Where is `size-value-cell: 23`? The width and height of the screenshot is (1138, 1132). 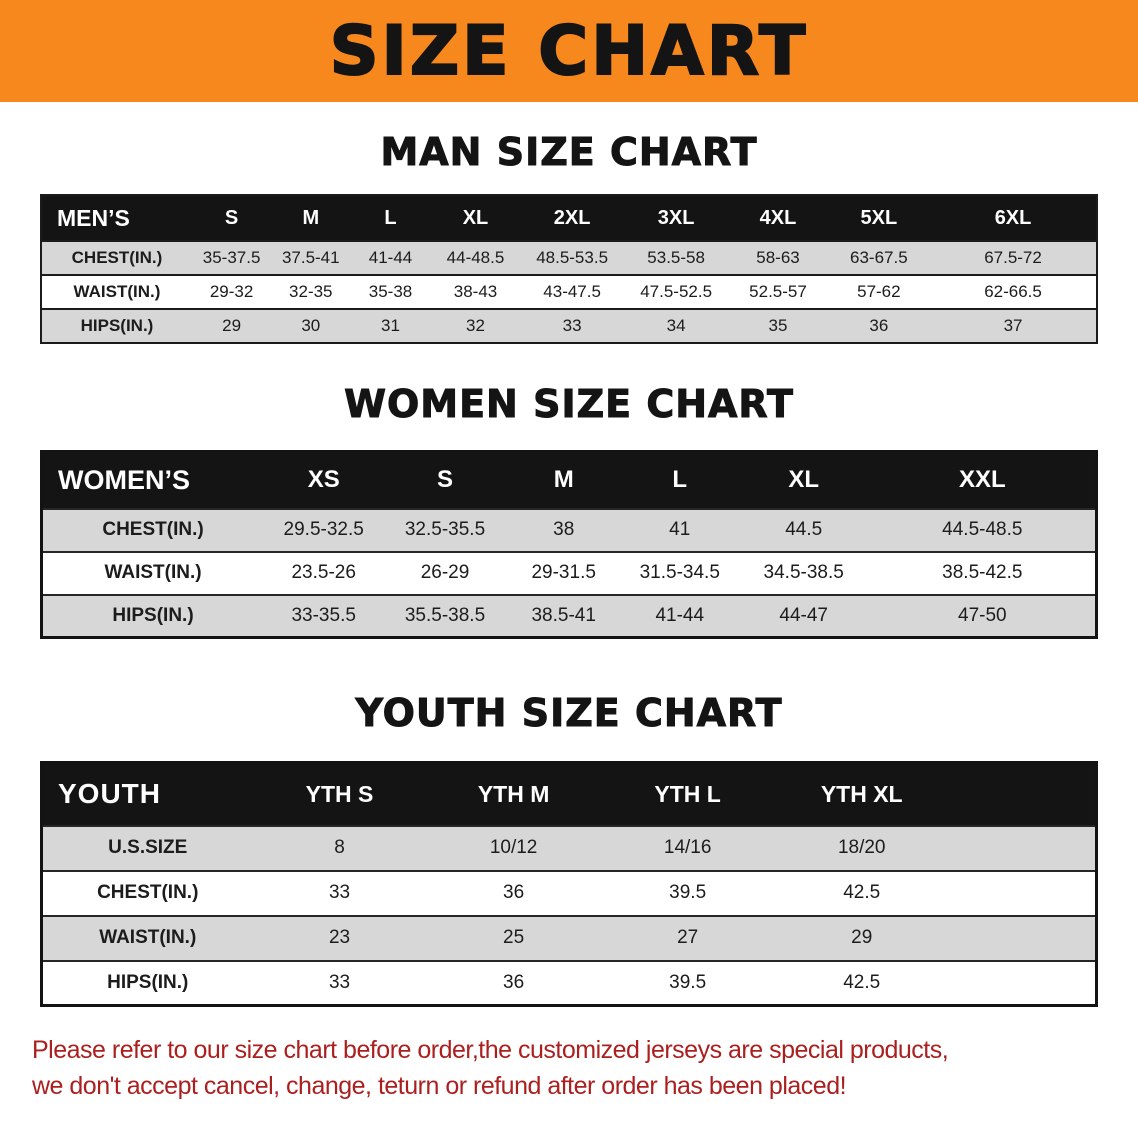
size-value-cell: 23 is located at coordinates (339, 937).